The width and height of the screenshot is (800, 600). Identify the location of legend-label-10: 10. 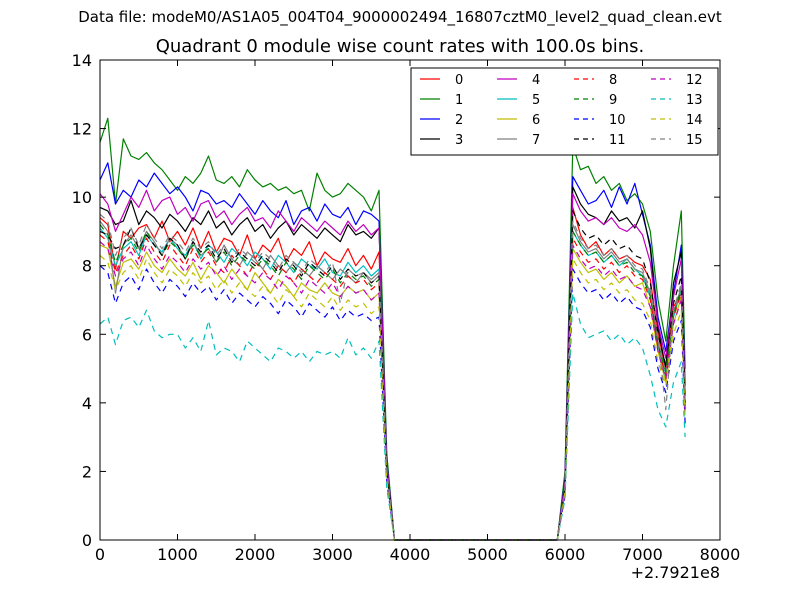
(617, 120).